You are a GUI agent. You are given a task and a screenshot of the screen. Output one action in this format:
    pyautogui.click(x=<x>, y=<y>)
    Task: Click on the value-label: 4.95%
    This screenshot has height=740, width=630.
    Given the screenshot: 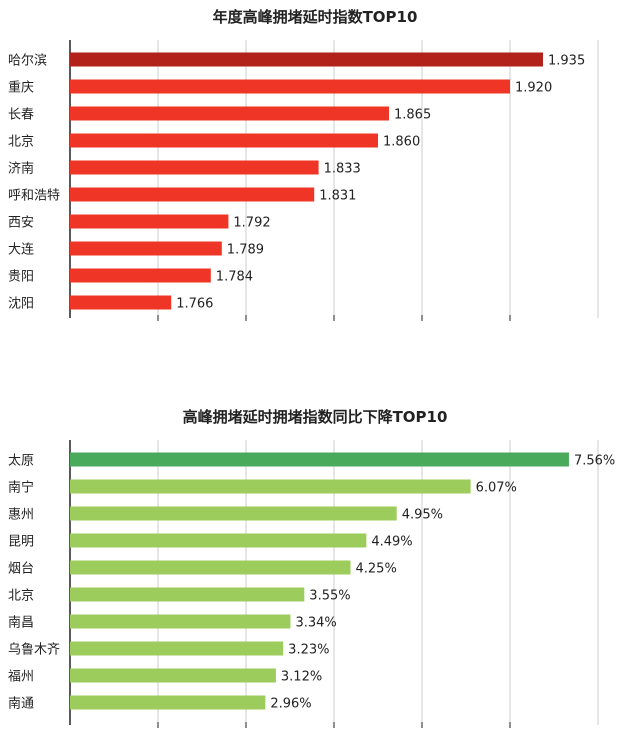 What is the action you would take?
    pyautogui.click(x=422, y=515)
    